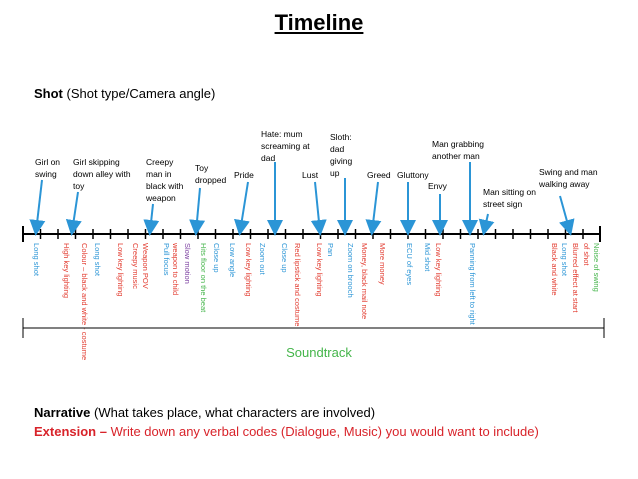  Describe the element at coordinates (84, 301) in the screenshot. I see `shot-note: Colour – black and white - costume` at that location.